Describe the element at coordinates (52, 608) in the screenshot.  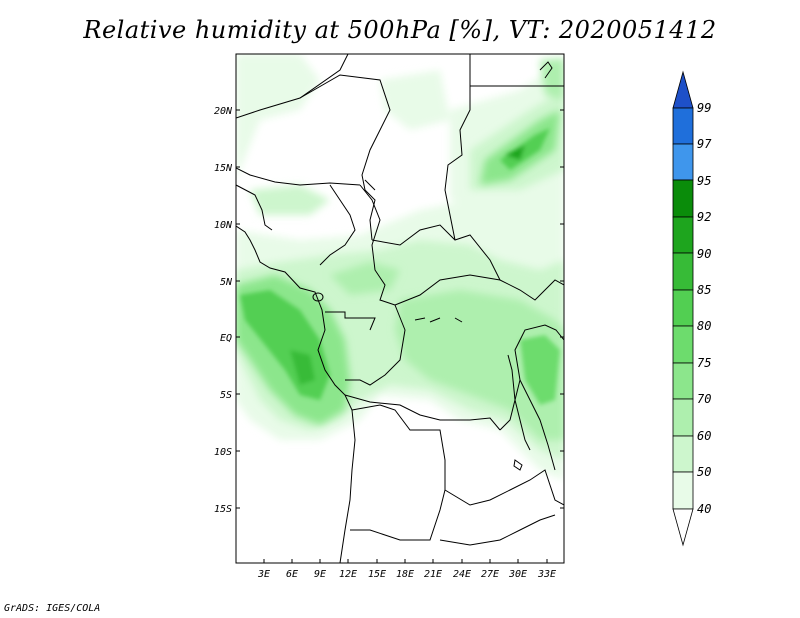
I see `grads-credit: GrADS: IGES/COLA` at that location.